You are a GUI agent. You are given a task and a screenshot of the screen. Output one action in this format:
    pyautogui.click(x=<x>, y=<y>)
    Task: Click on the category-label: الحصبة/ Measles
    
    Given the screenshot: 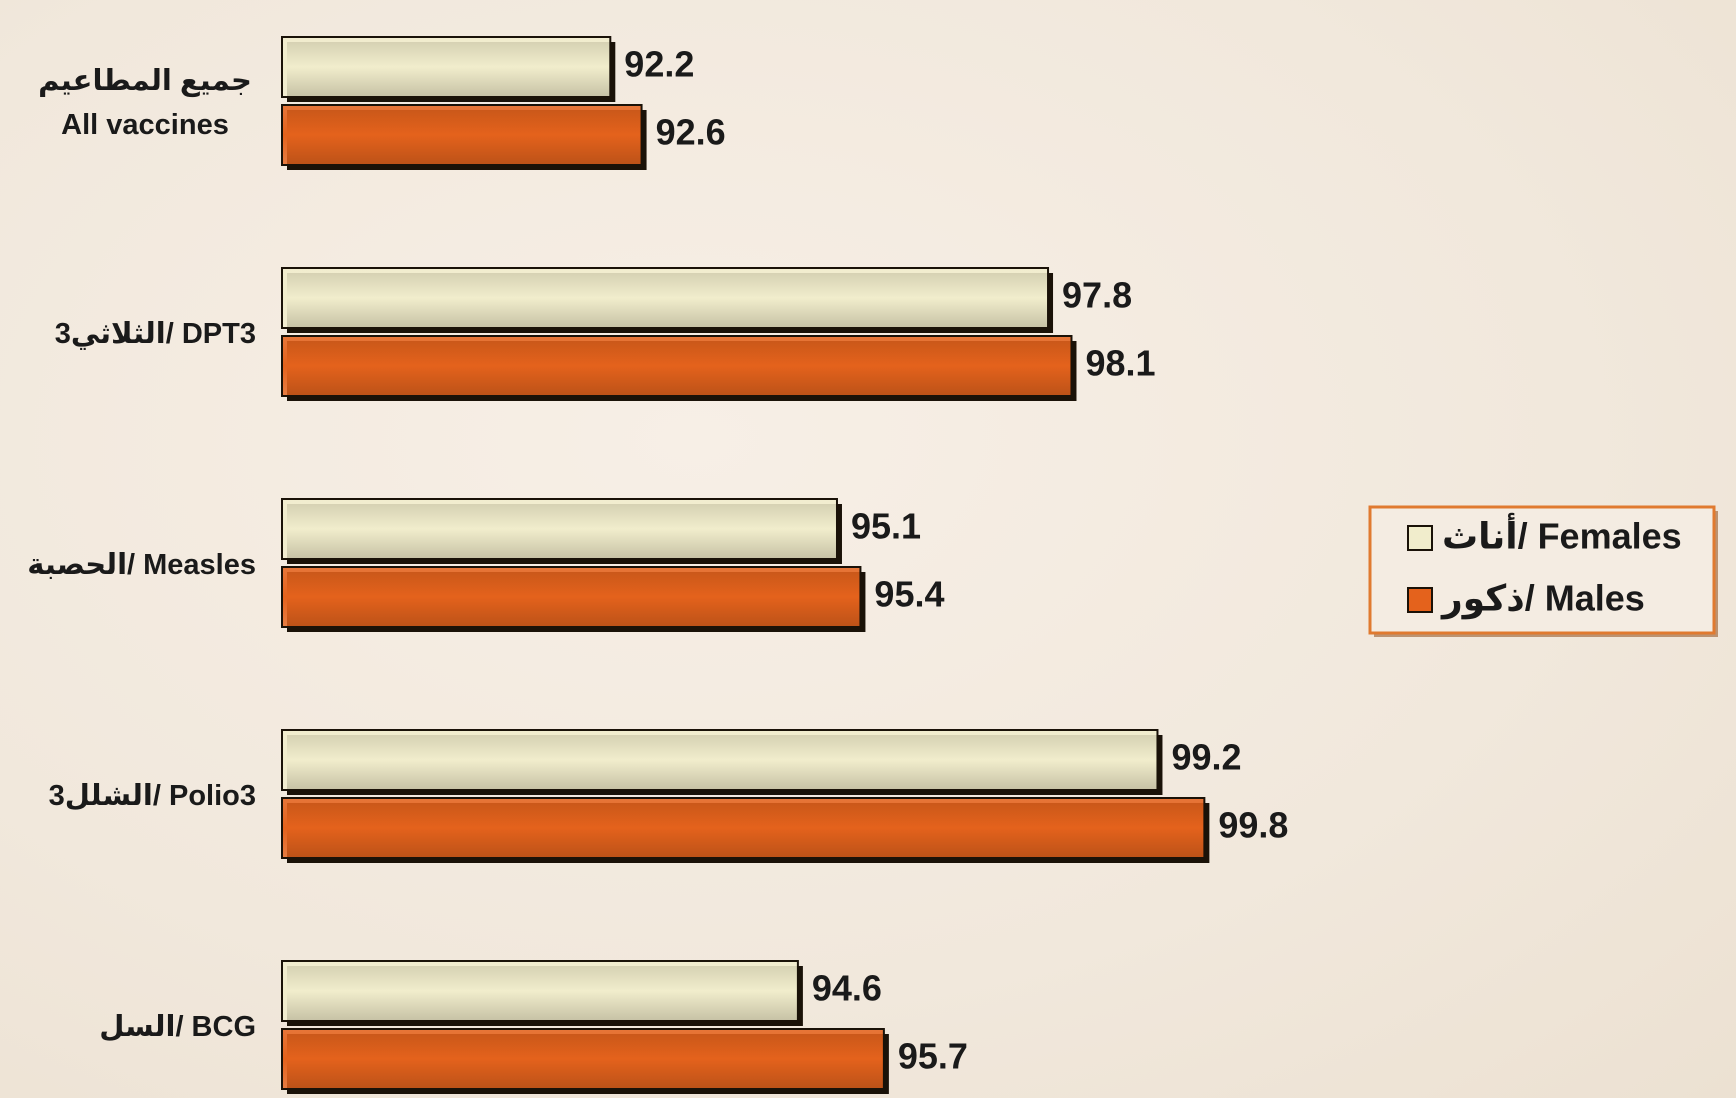 What is the action you would take?
    pyautogui.click(x=141, y=565)
    